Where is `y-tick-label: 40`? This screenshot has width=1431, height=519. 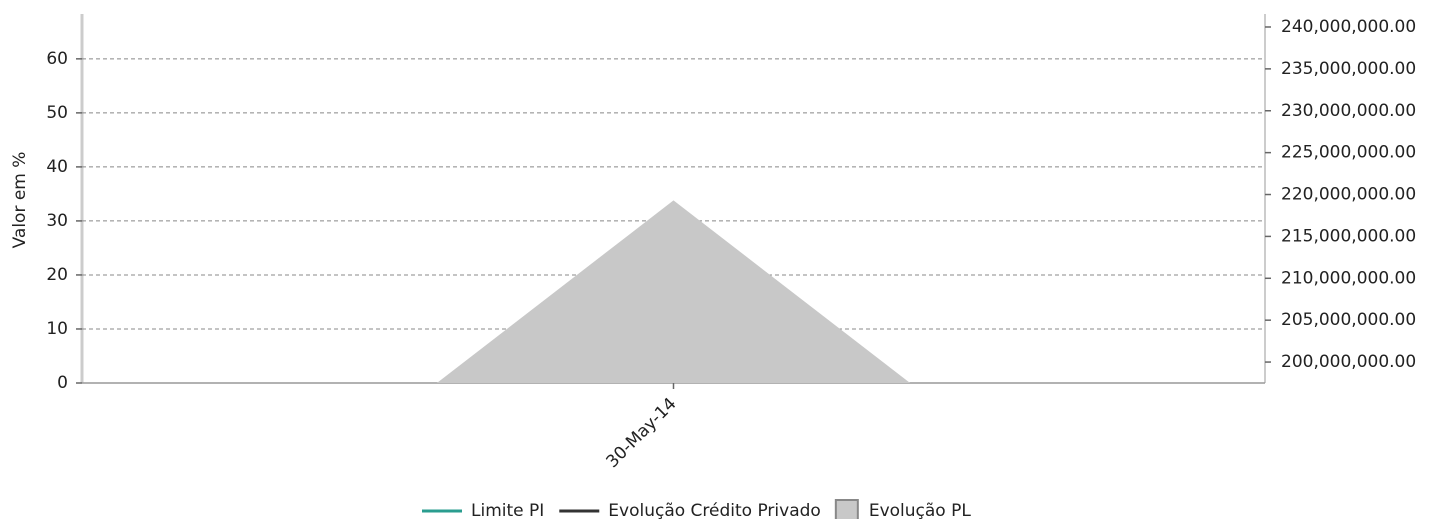
y-tick-label: 40 is located at coordinates (57, 167).